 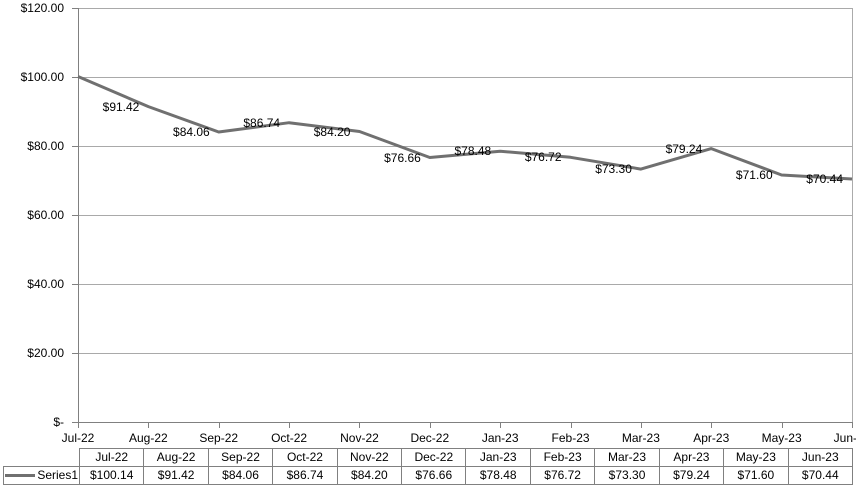 What do you see at coordinates (561, 475) in the screenshot?
I see `table-value-cell: $76.72` at bounding box center [561, 475].